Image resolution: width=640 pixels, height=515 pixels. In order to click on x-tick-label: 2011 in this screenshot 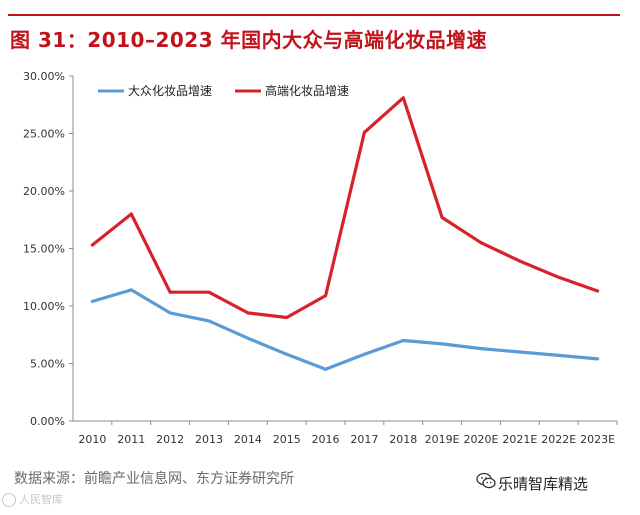, I will do `click(131, 439)`.